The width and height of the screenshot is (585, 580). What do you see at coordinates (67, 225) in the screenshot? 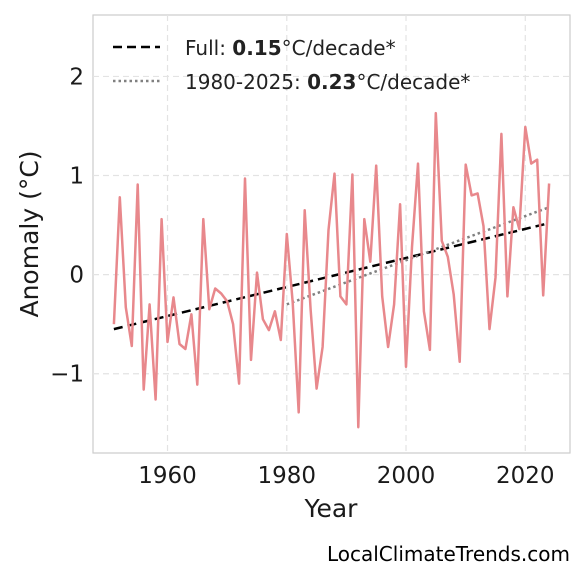
I see `y-tick-labels: −1 0 1 2` at bounding box center [67, 225].